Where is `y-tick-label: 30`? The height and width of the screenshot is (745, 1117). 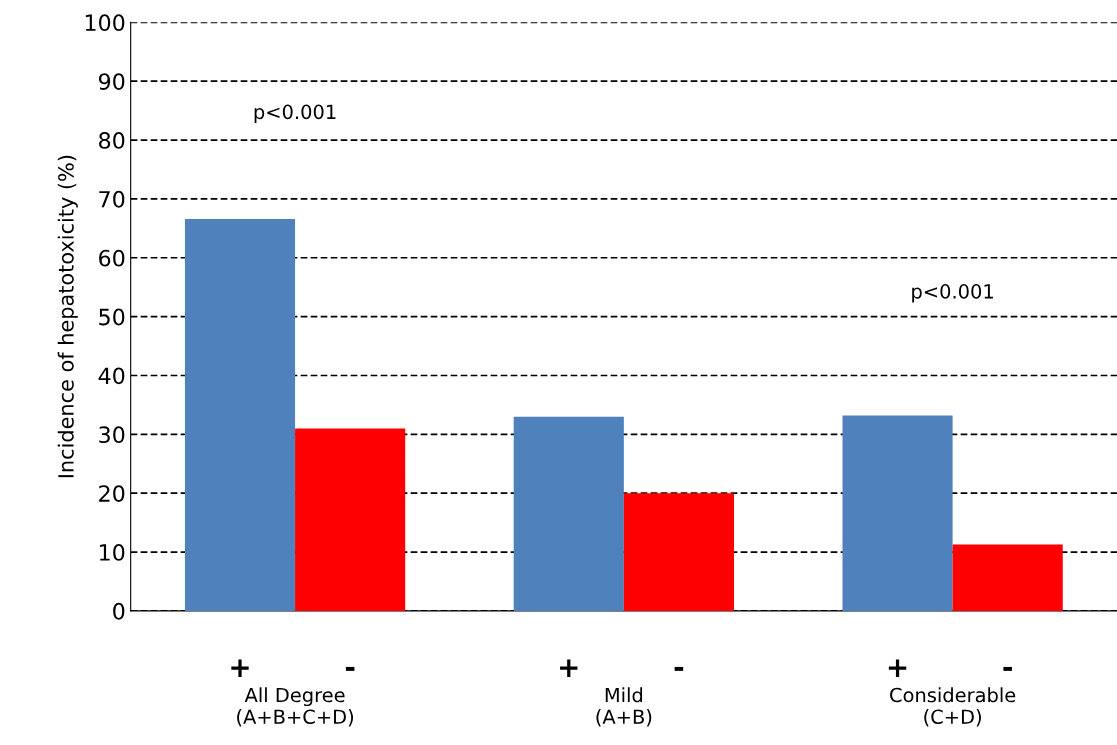 y-tick-label: 30 is located at coordinates (112, 435).